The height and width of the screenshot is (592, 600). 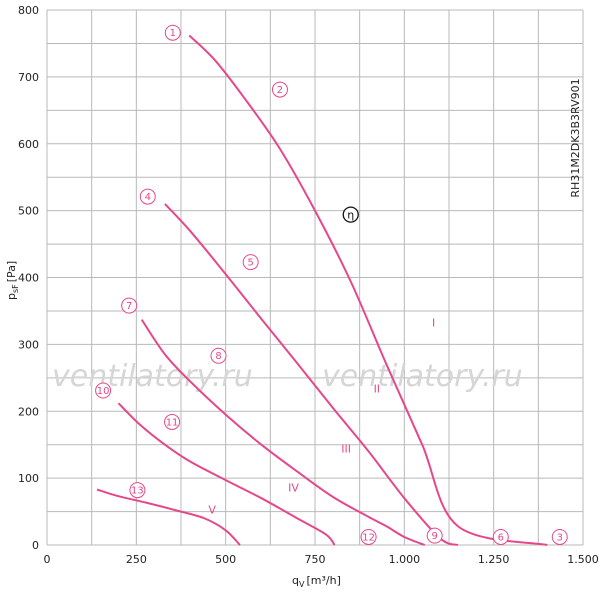 I want to click on marker-number: 4, so click(x=148, y=197).